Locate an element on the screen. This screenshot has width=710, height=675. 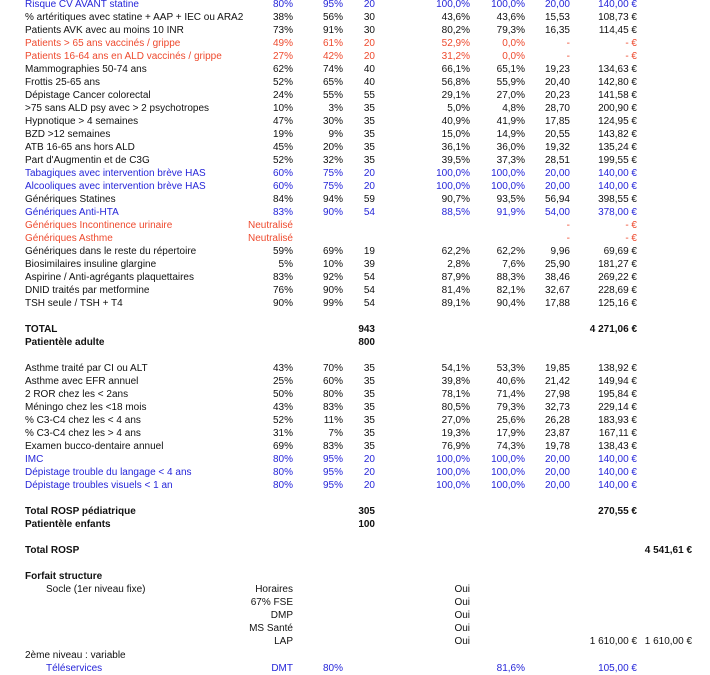
cell-value: 28,51 is located at coordinates (557, 160).